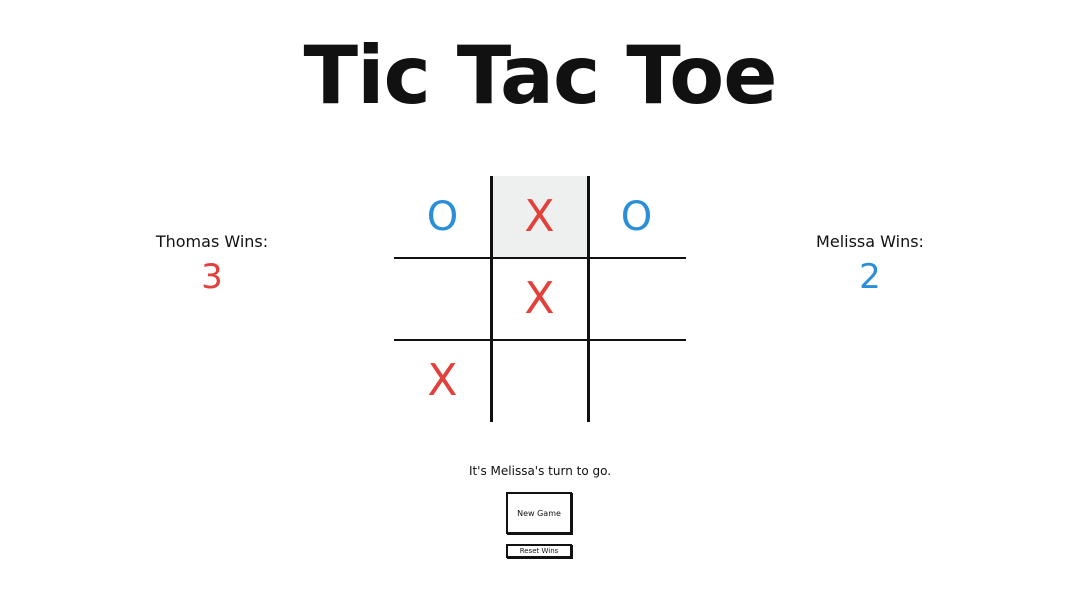 The image size is (1080, 603). I want to click on player1-score: Thomas Wins: 3, so click(212, 264).